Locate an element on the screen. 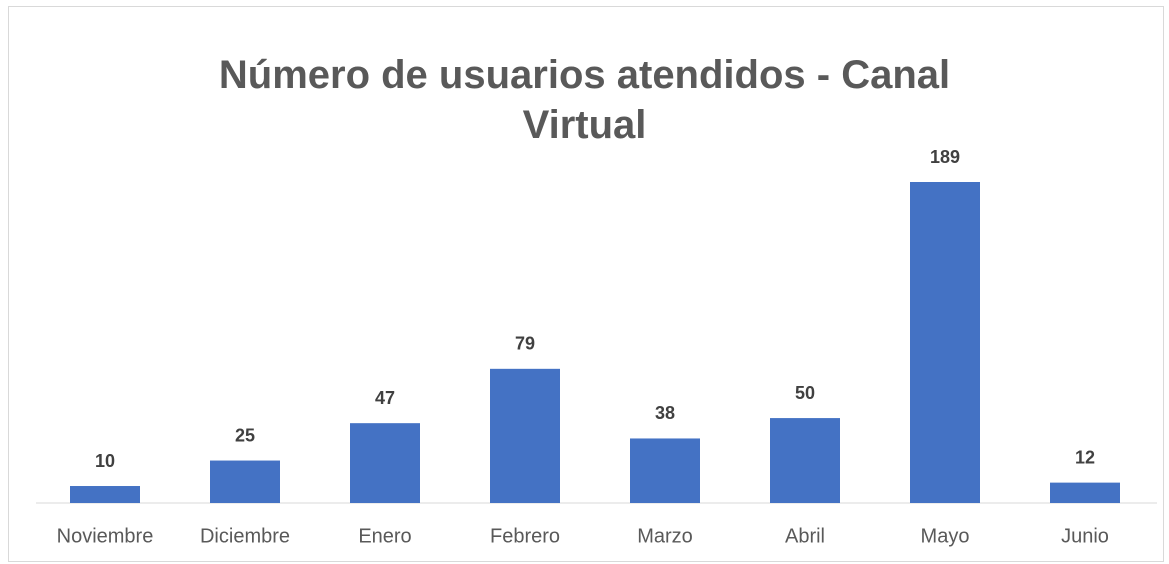 The height and width of the screenshot is (564, 1169). value-label: 50 is located at coordinates (805, 393).